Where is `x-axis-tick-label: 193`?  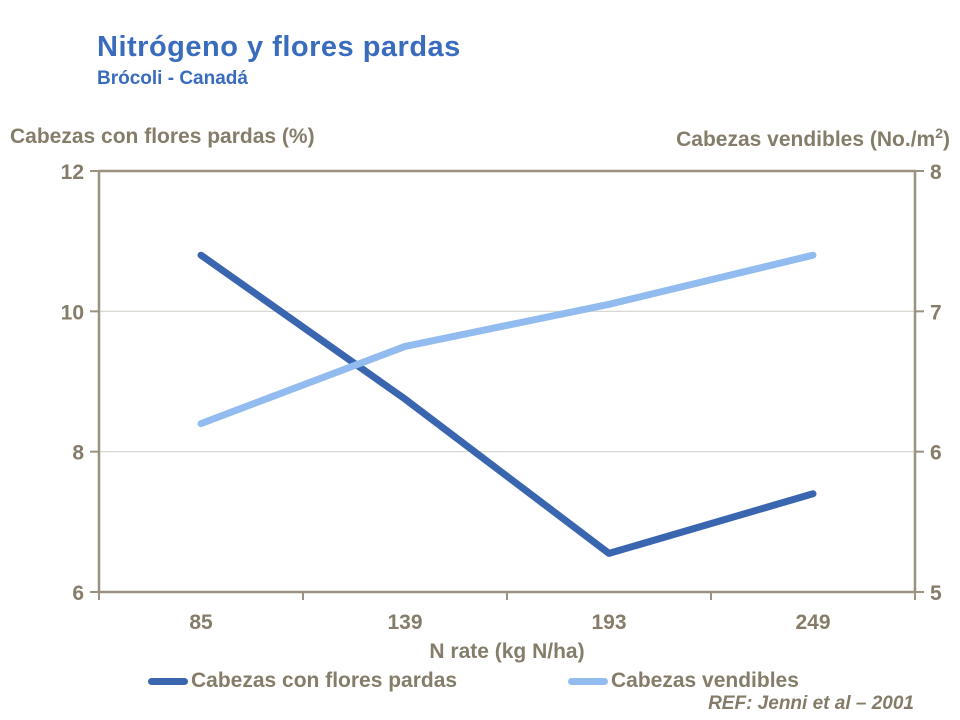
x-axis-tick-label: 193 is located at coordinates (608, 622).